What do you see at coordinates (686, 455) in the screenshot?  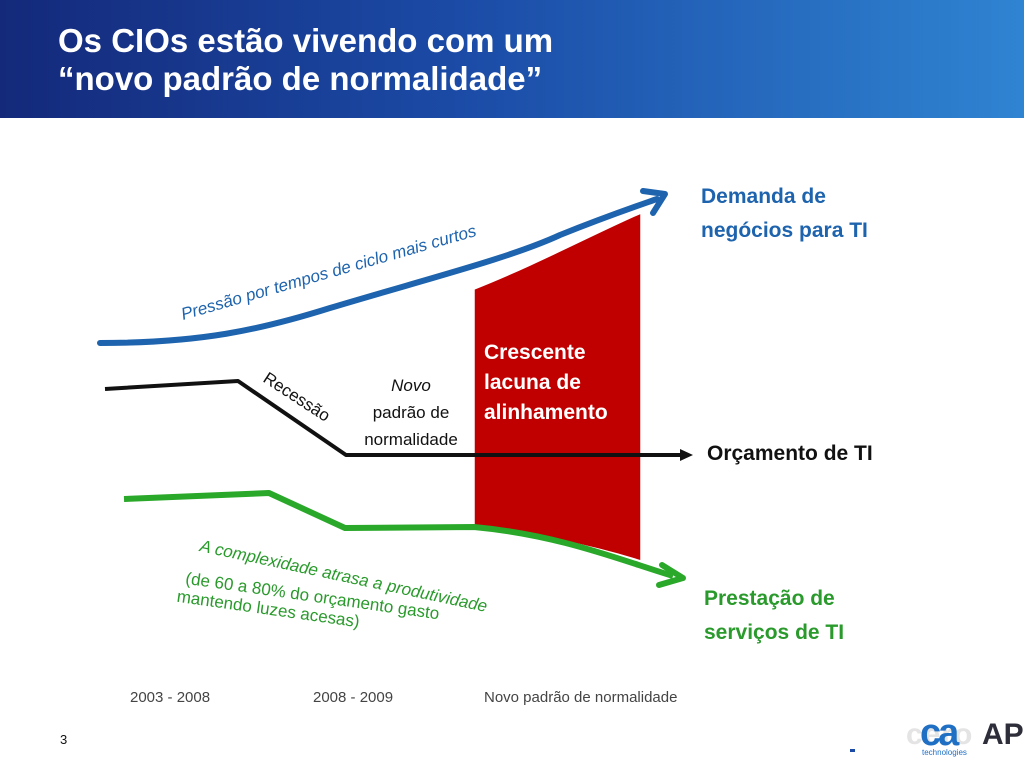 I see `budget-arrowhead` at bounding box center [686, 455].